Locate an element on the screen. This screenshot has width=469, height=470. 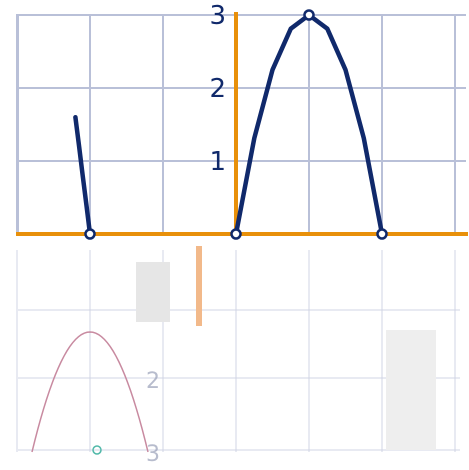
y-tick-label-lower: 2 is located at coordinates (153, 381).